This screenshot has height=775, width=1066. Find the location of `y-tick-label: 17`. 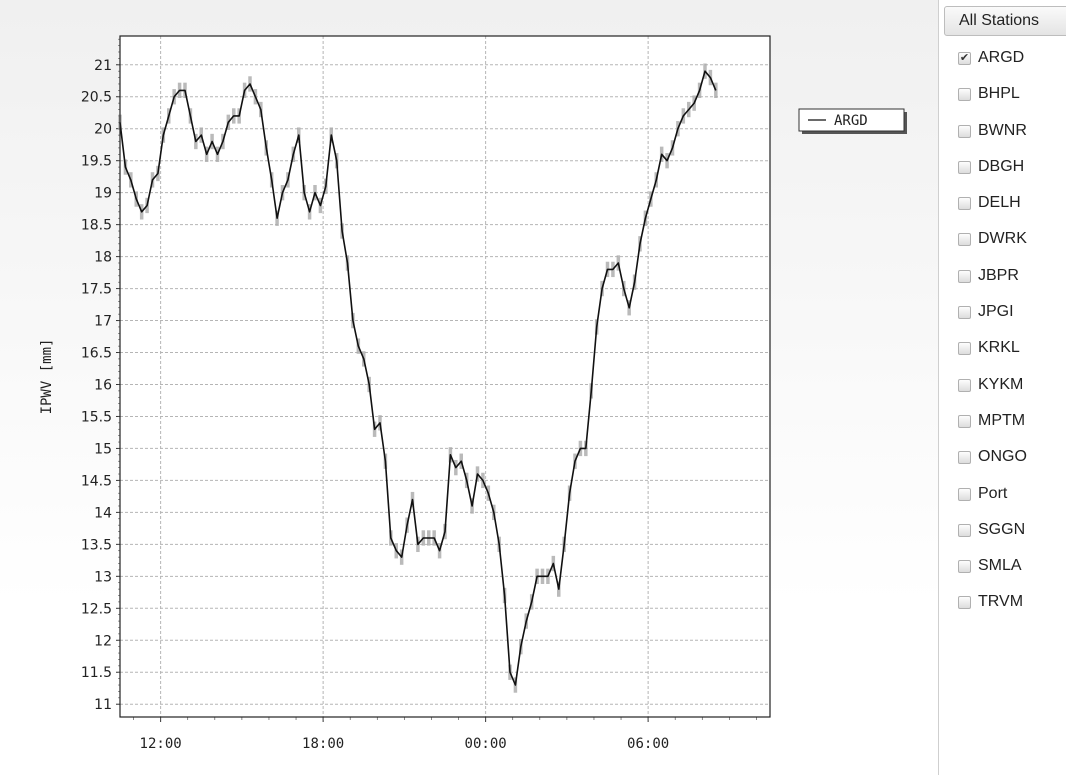

y-tick-label: 17 is located at coordinates (103, 322).